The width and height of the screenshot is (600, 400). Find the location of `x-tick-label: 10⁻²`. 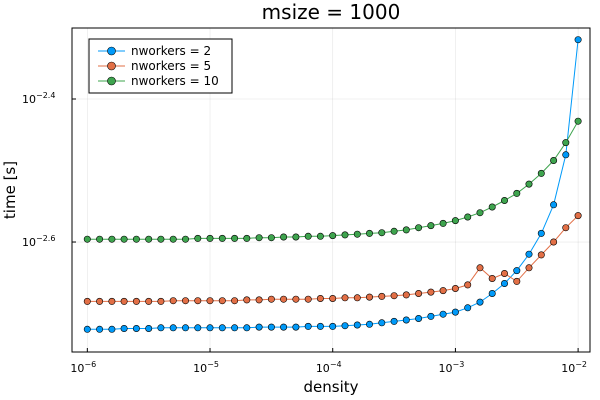

x-tick-label: 10⁻² is located at coordinates (574, 367).